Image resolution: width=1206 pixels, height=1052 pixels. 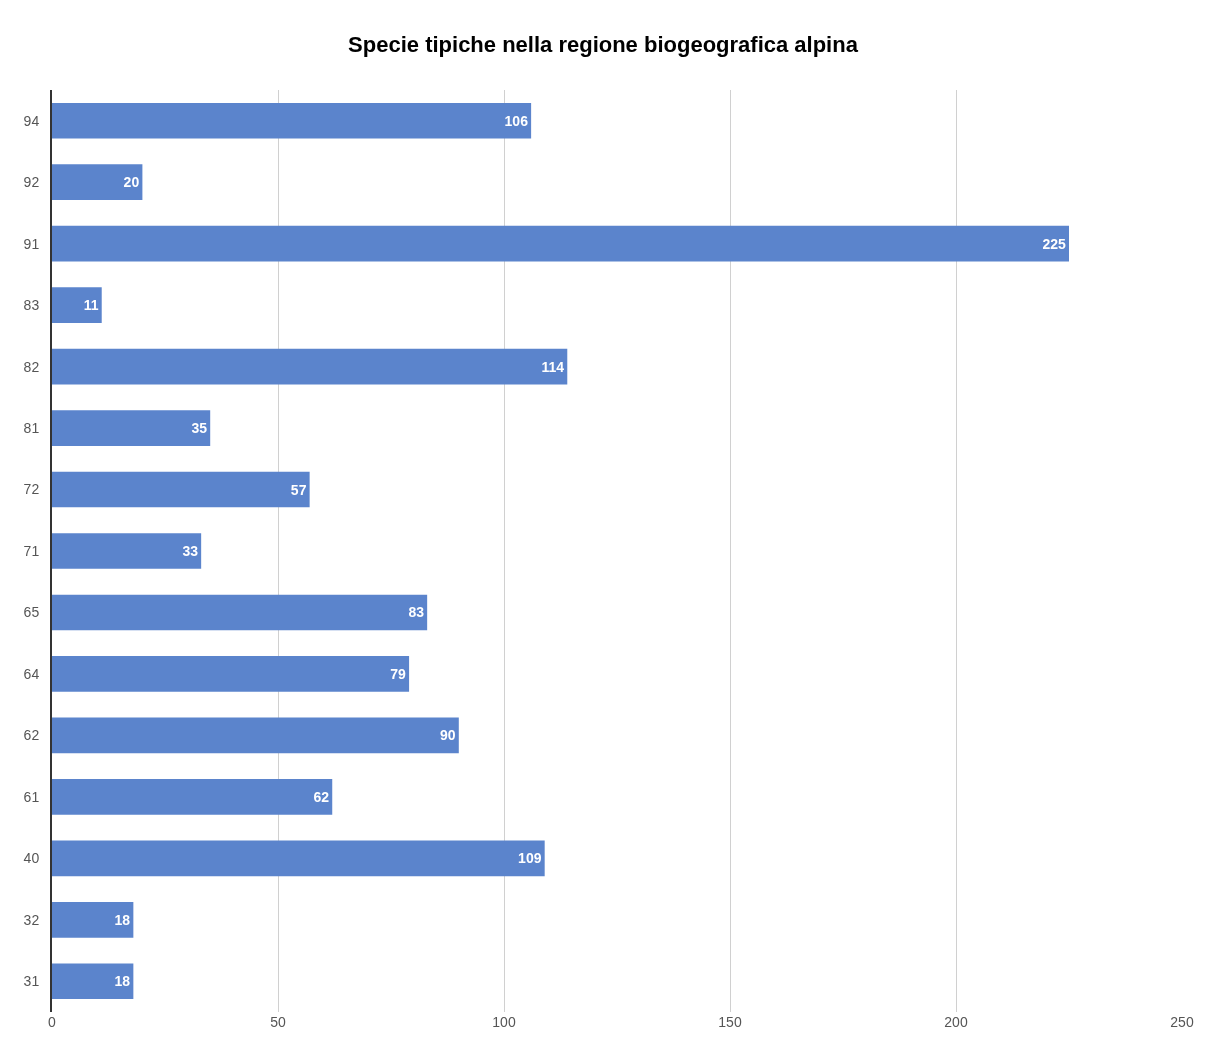 I want to click on data-label: 62, so click(x=321, y=796).